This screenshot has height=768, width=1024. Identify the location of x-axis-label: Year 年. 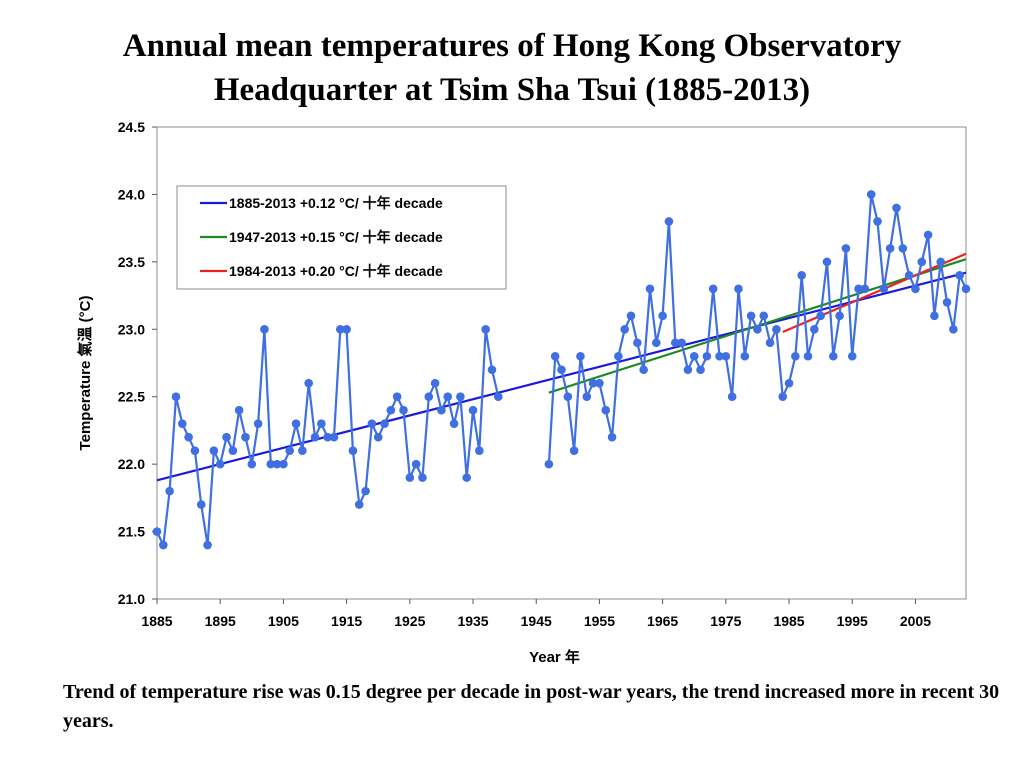
(554, 657).